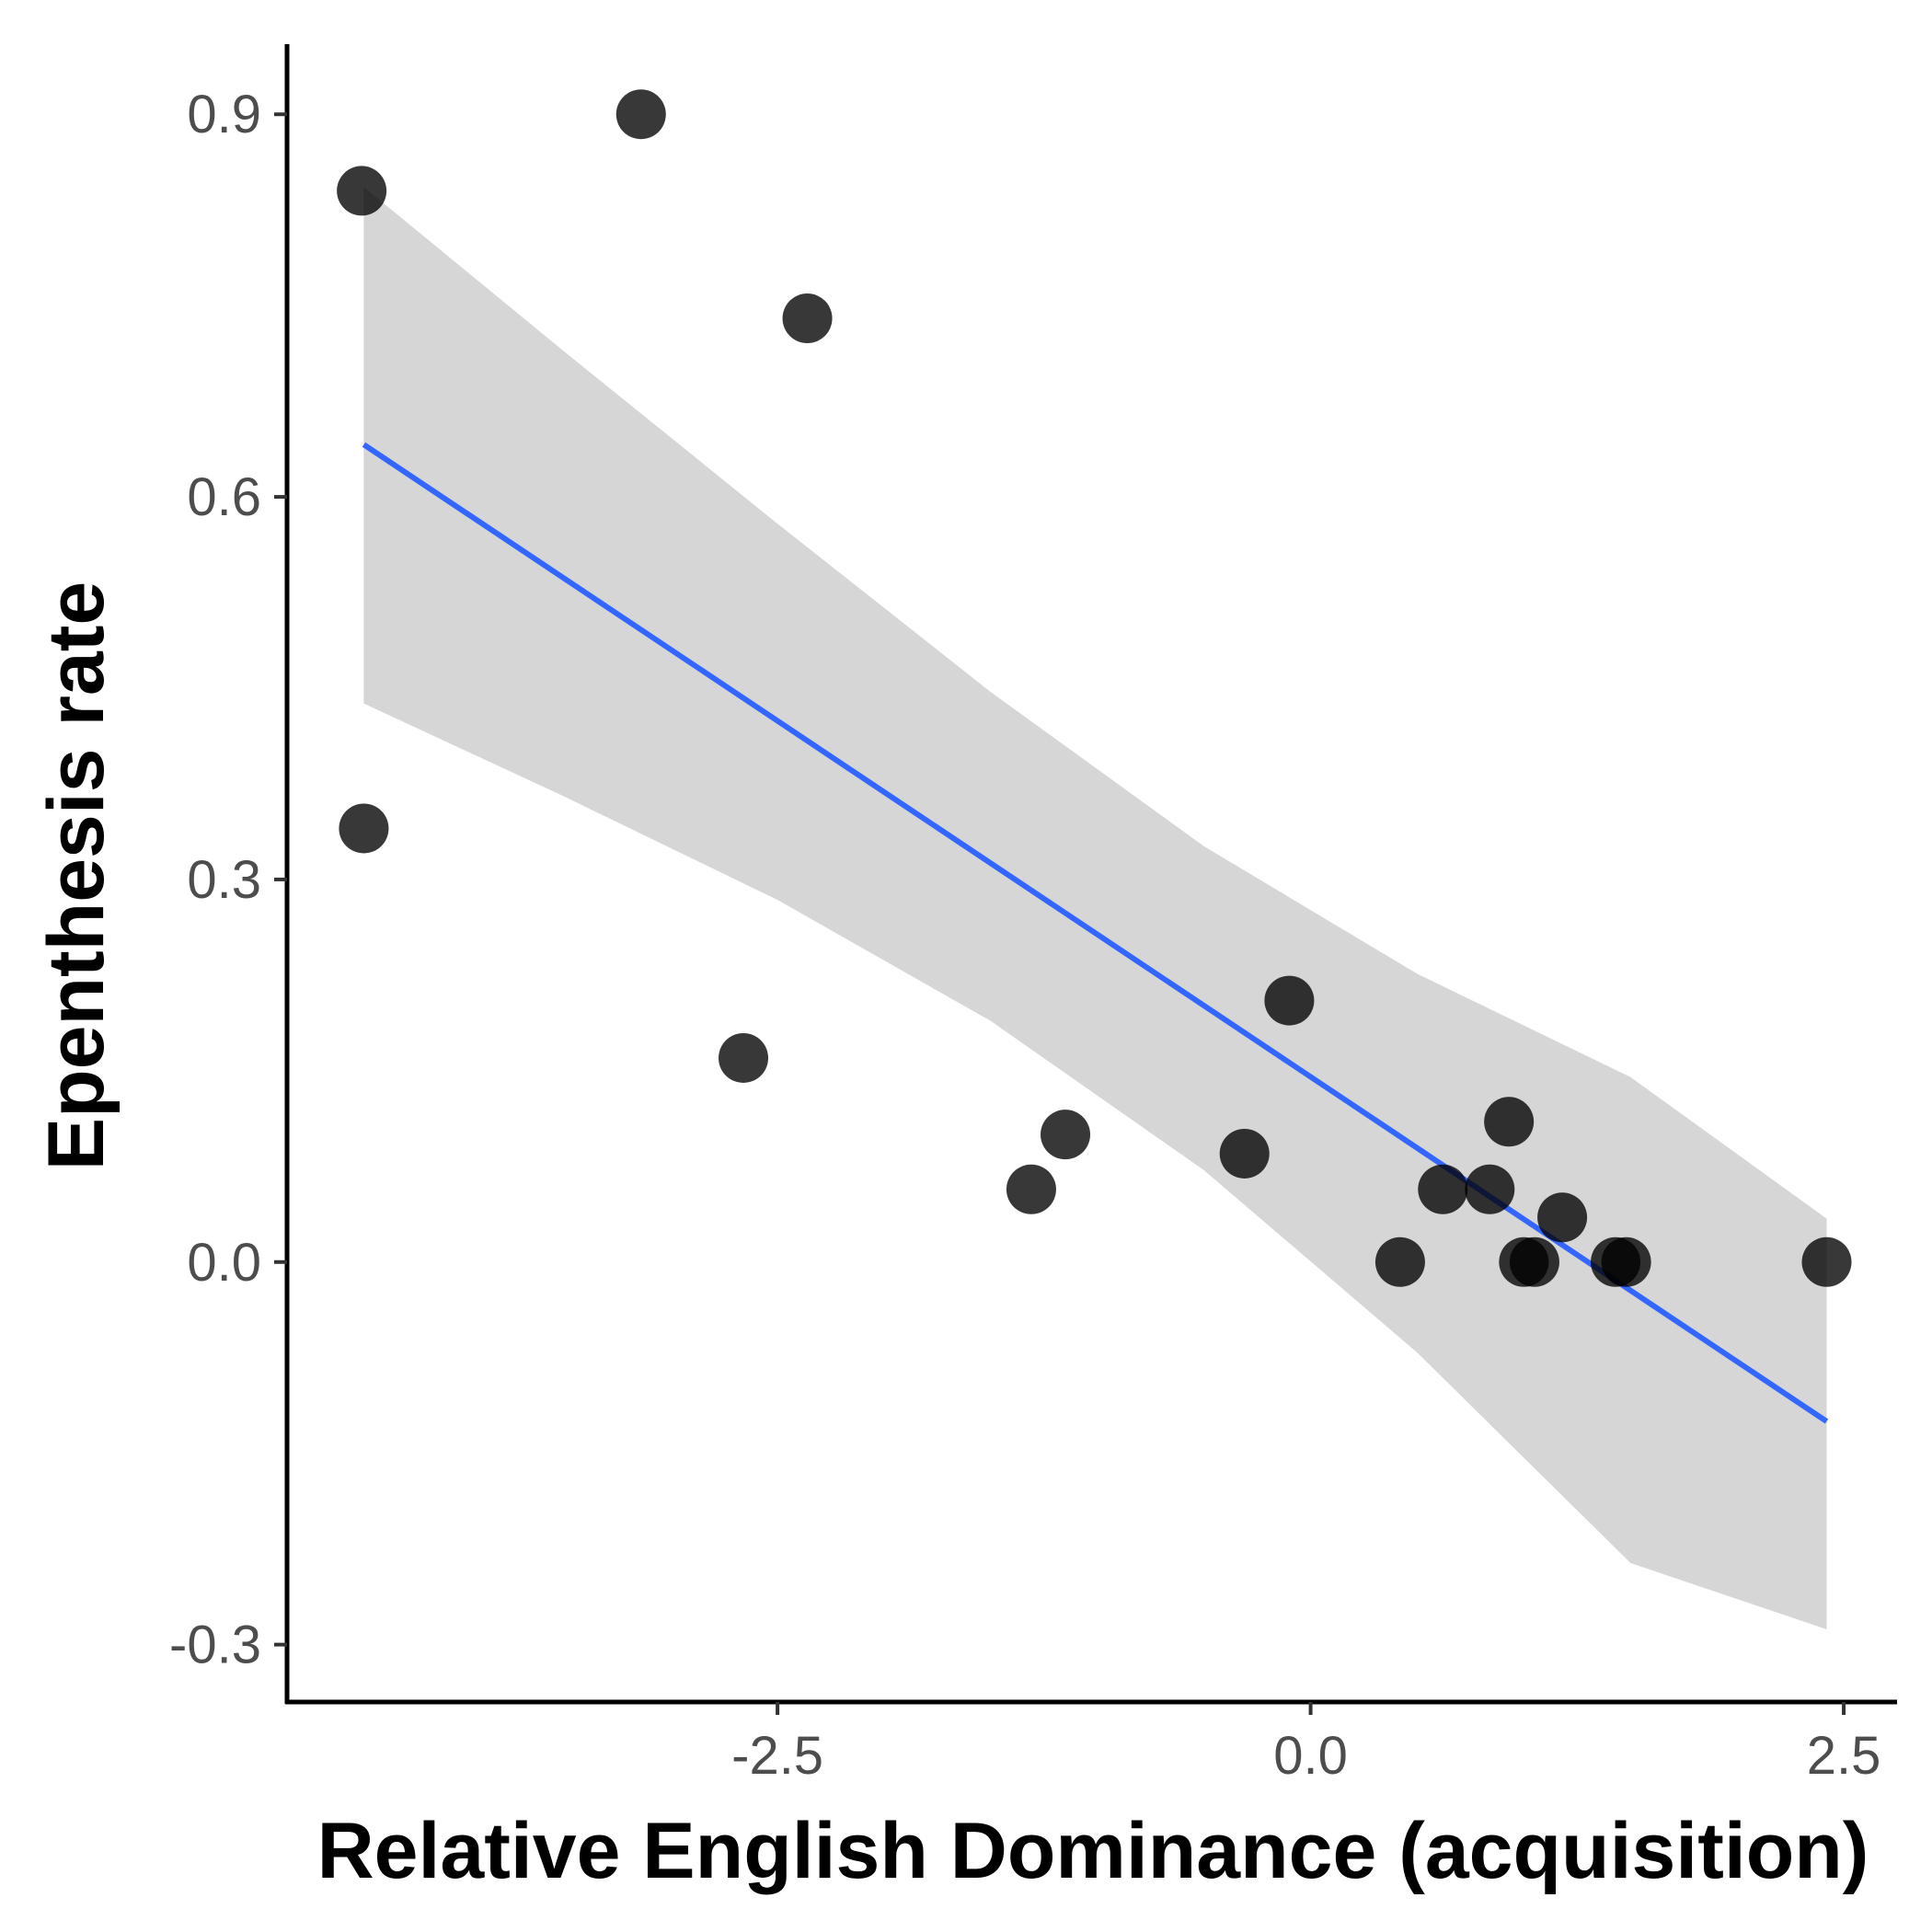 The width and height of the screenshot is (1932, 1932). What do you see at coordinates (76, 875) in the screenshot?
I see `y-axis-title: Epenthesis rate` at bounding box center [76, 875].